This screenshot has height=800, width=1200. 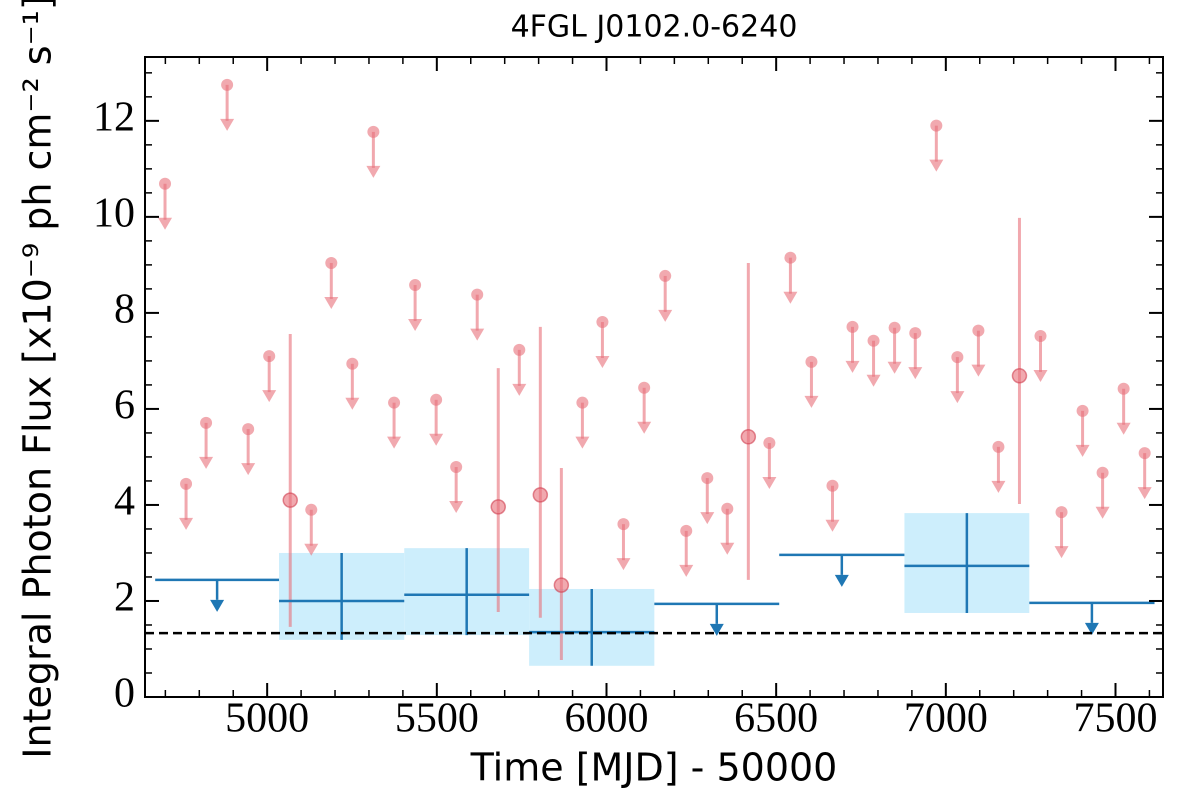 What do you see at coordinates (124, 406) in the screenshot?
I see `y-tick-label: 6` at bounding box center [124, 406].